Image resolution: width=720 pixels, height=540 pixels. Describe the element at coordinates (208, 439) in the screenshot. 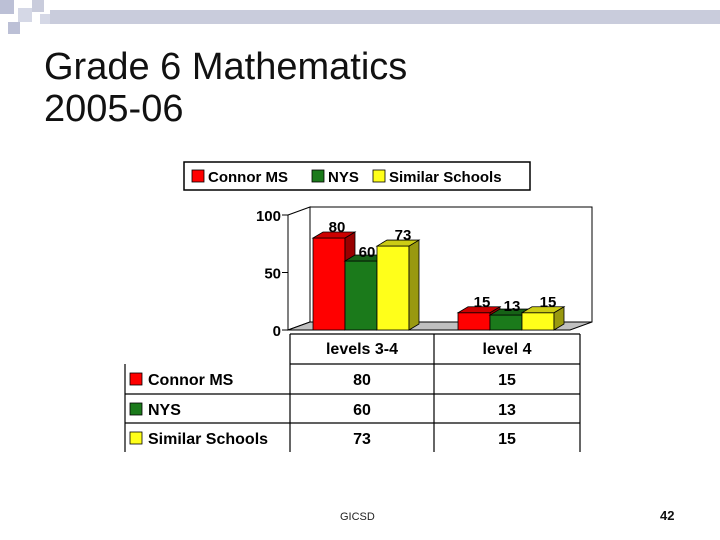

I see `table-row-label: Similar Schools` at that location.